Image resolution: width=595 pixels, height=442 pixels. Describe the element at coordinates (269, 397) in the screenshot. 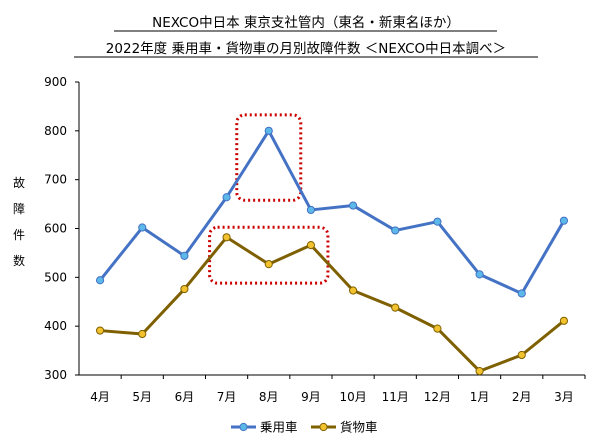

I see `x-tick-label: 8月` at that location.